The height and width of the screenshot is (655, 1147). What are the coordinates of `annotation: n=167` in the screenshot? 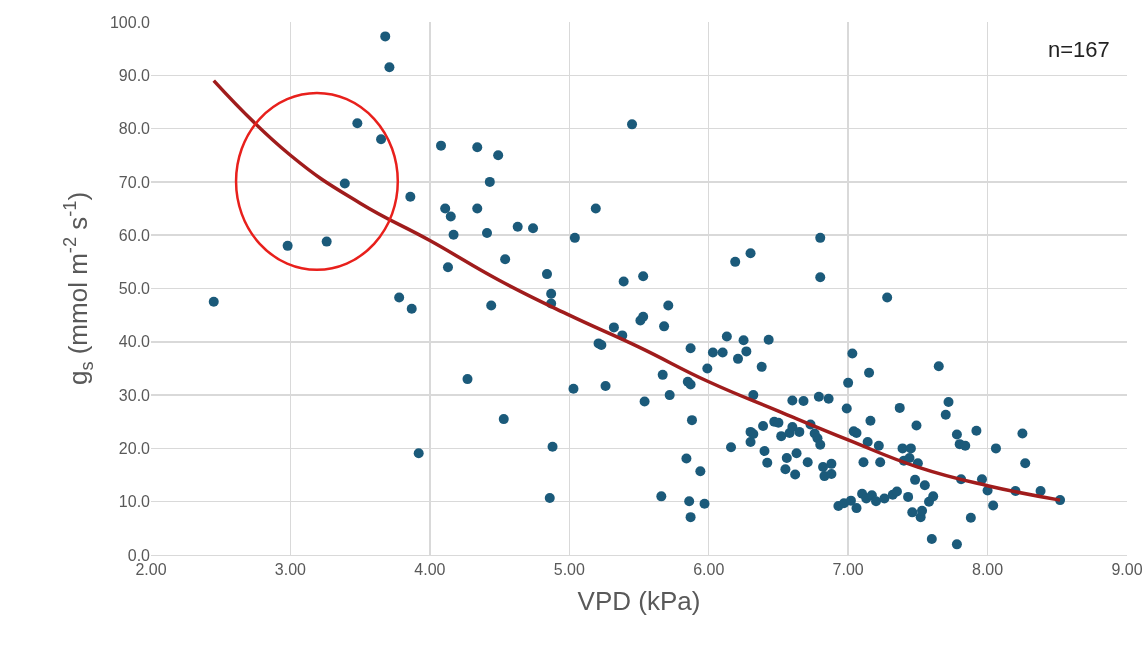 It's located at (1079, 49).